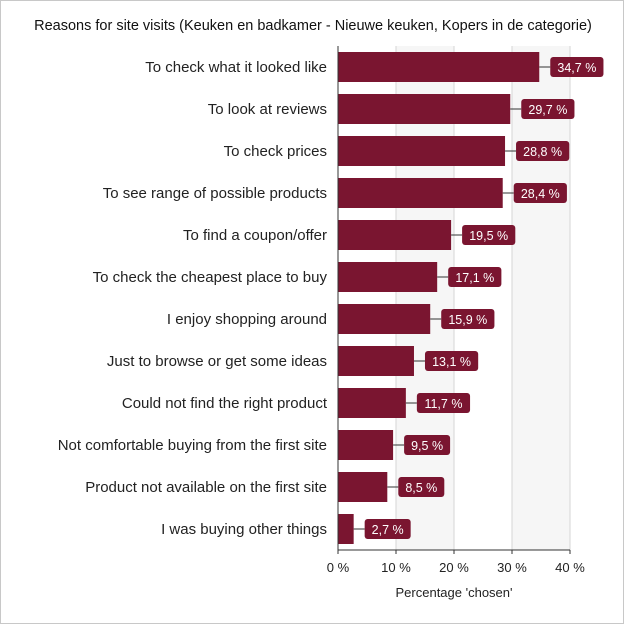  I want to click on value-label: 11,7 %, so click(443, 404).